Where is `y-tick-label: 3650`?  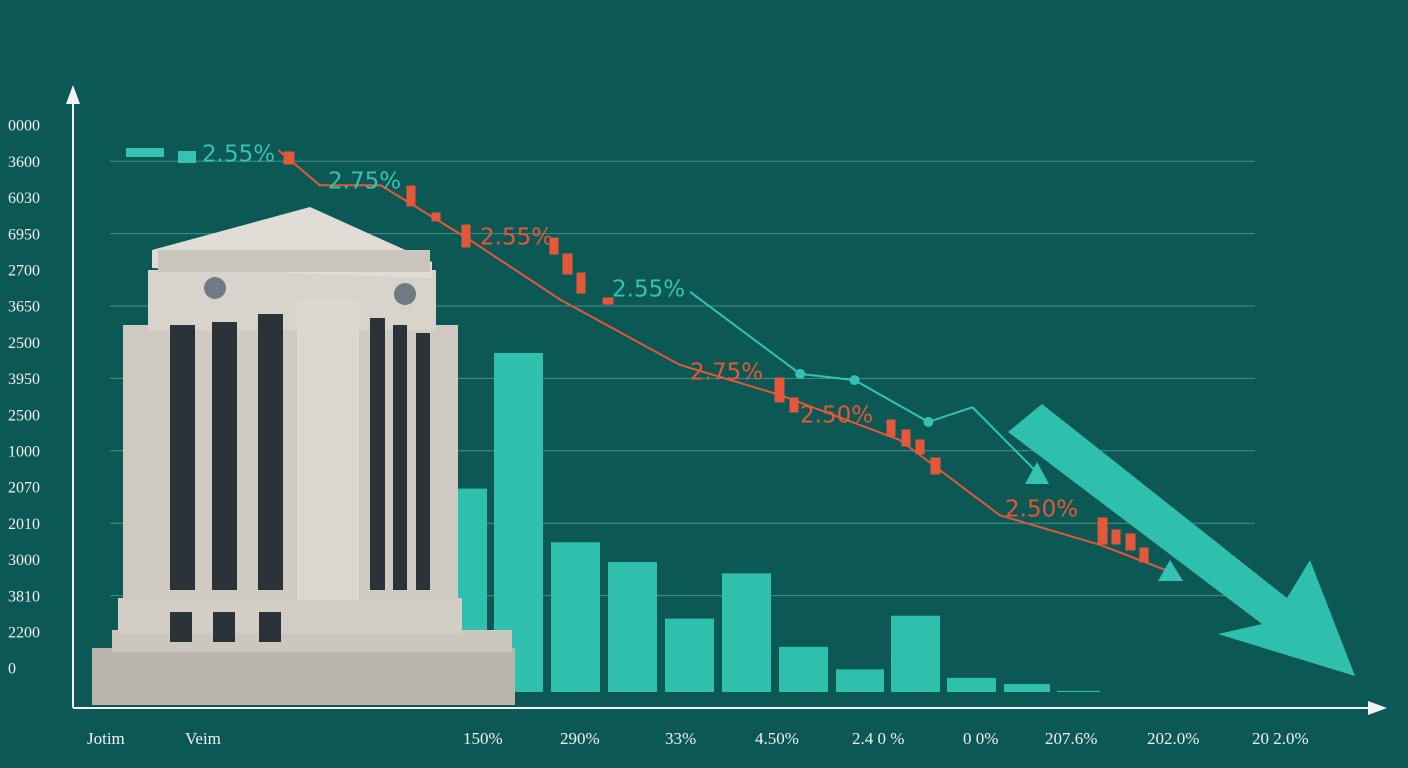
y-tick-label: 3650 is located at coordinates (24, 307).